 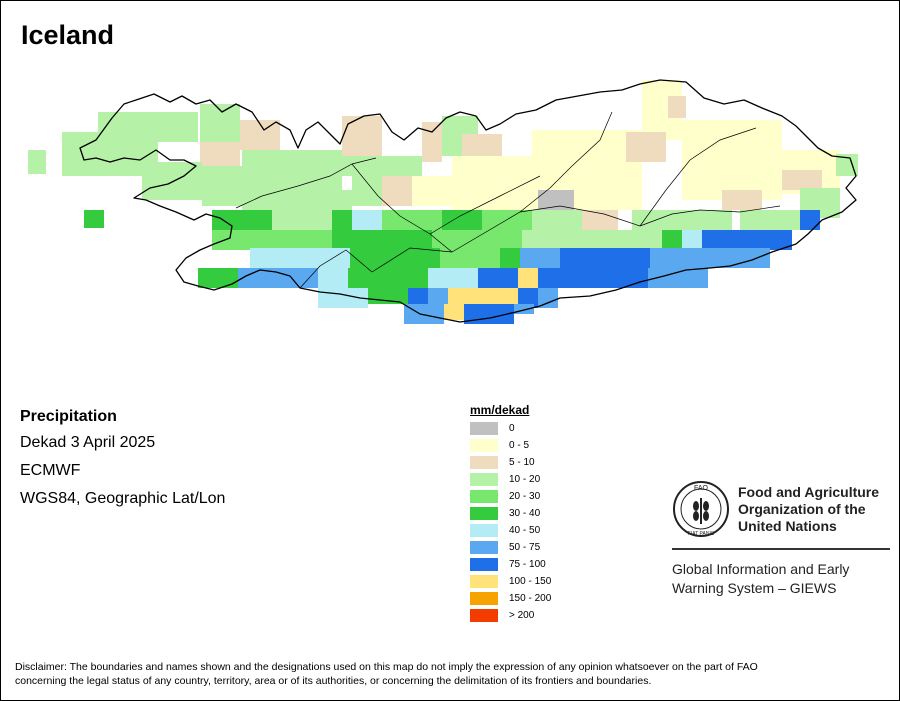 I want to click on fao-logo-text: FAO, so click(x=701, y=488).